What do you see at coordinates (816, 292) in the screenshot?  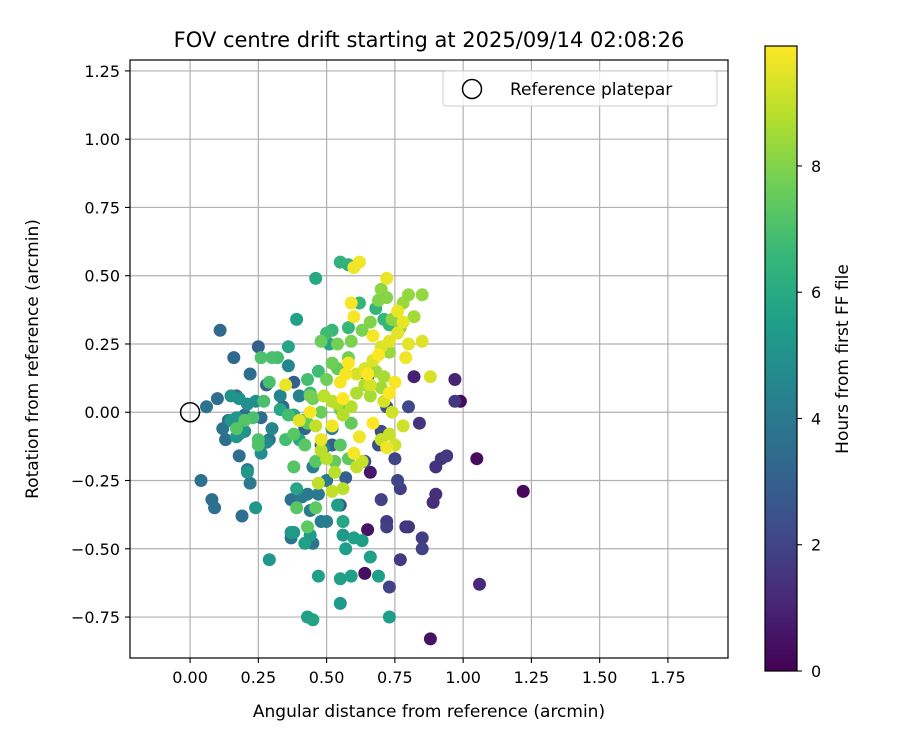 I see `colorbar-tick-label: 6` at bounding box center [816, 292].